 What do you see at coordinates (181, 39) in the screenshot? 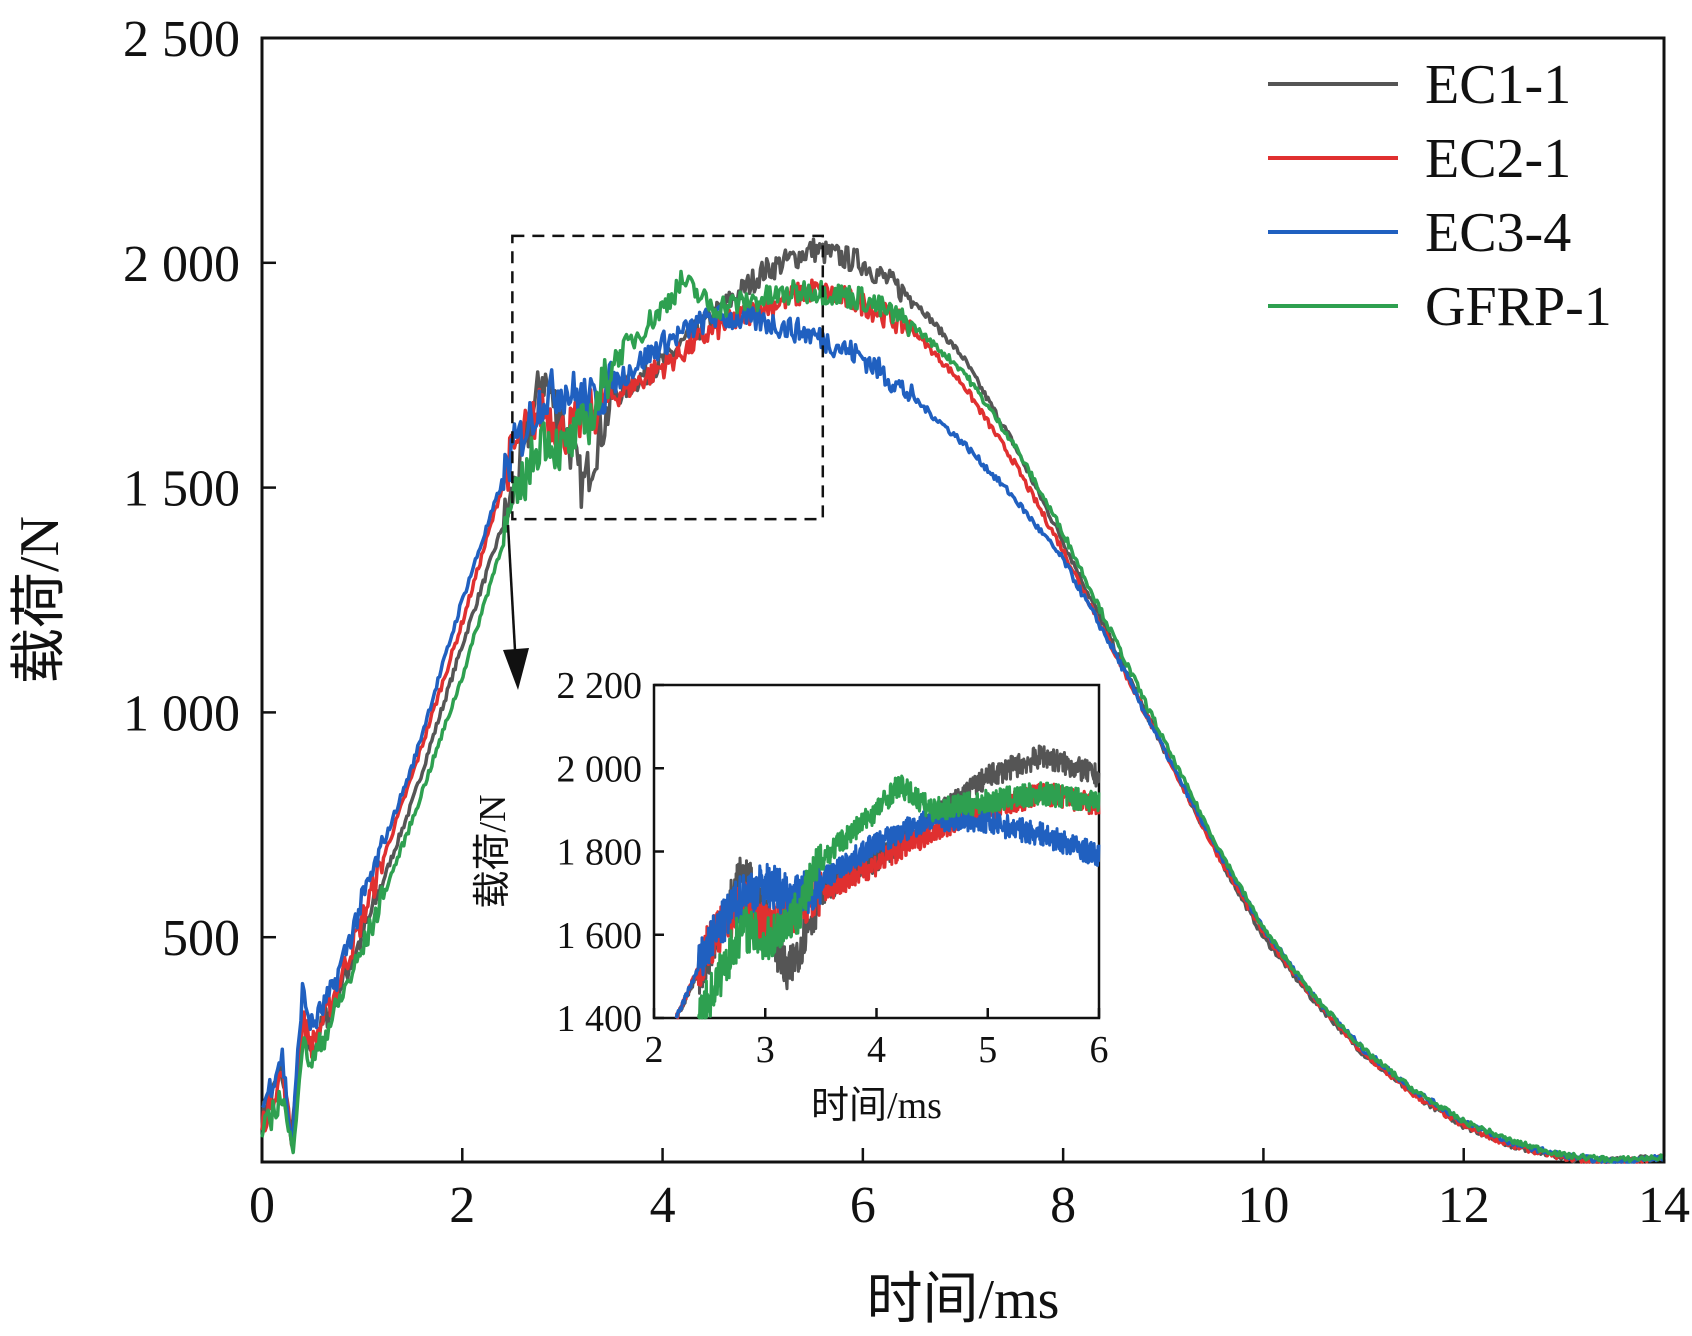
I see `y-tick-label: 2 500` at bounding box center [181, 39].